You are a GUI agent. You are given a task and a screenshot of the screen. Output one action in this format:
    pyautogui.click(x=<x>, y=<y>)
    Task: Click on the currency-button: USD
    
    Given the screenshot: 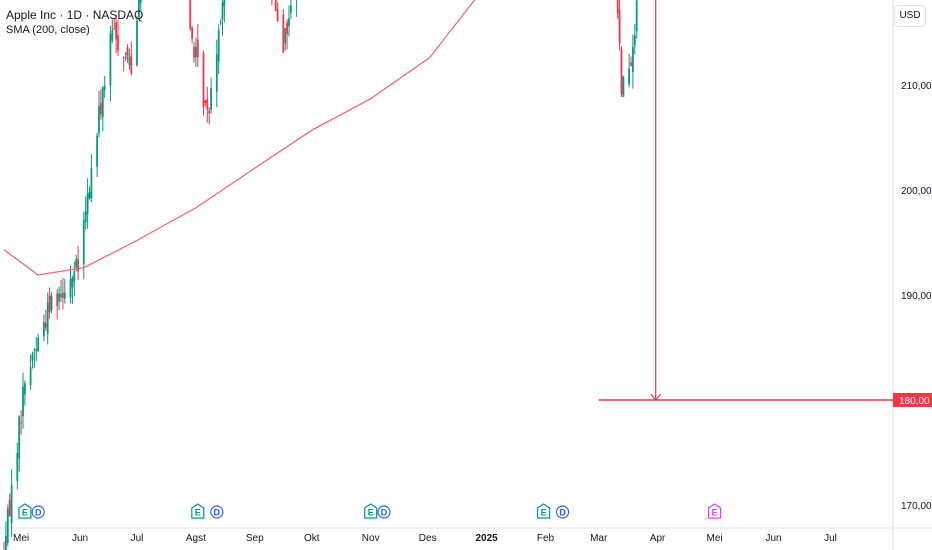 What is the action you would take?
    pyautogui.click(x=910, y=16)
    